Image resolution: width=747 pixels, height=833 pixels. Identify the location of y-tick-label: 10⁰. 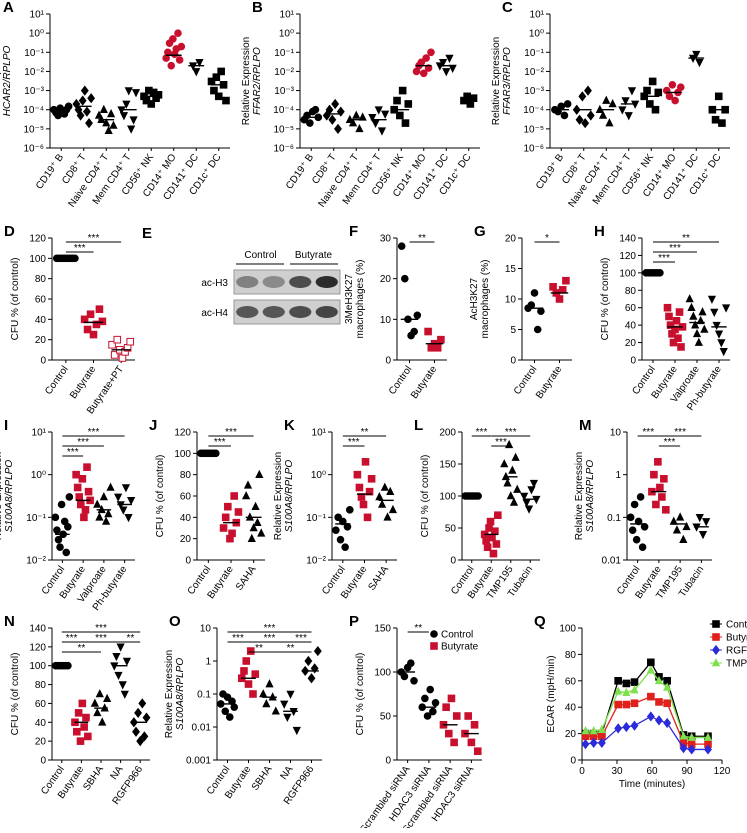
(36, 34).